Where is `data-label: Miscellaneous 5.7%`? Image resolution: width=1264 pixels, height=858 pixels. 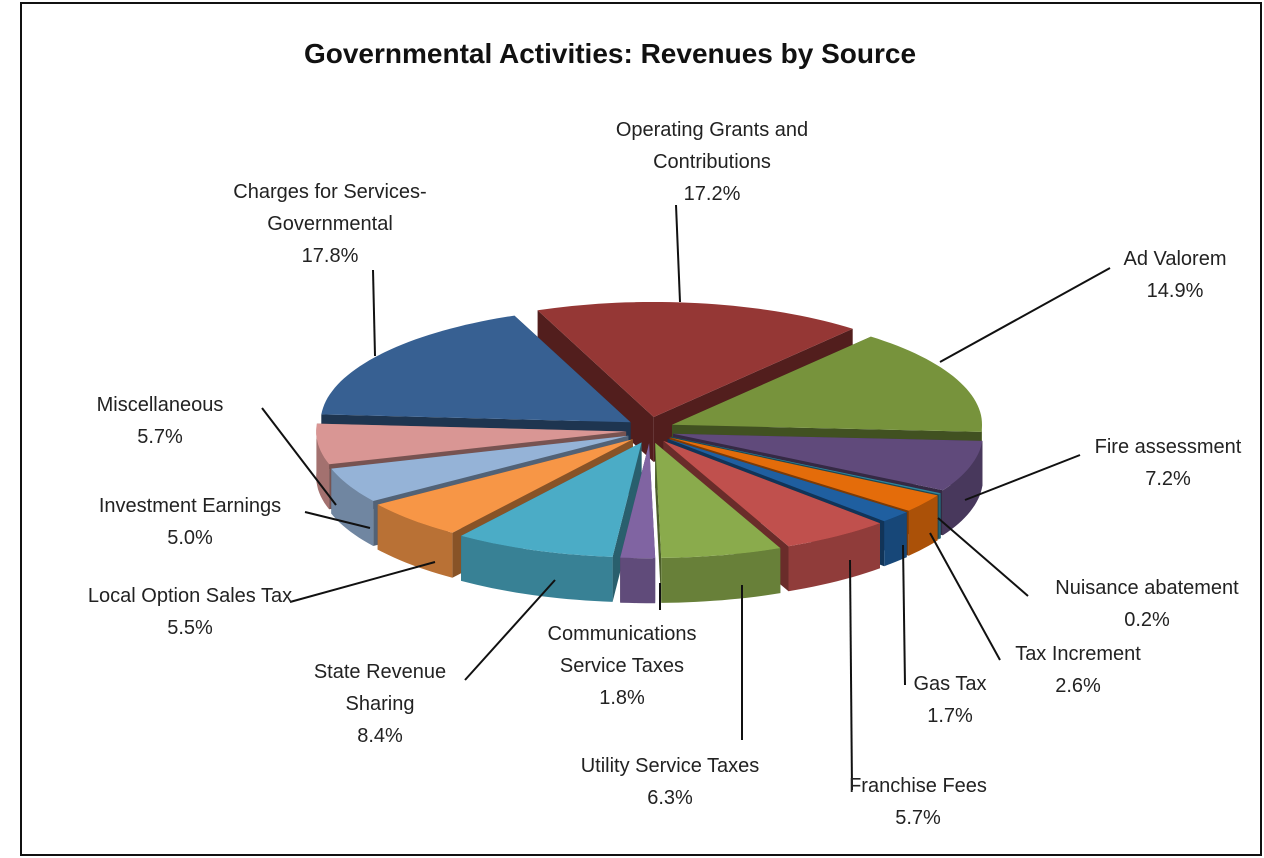
data-label: Miscellaneous 5.7% is located at coordinates (160, 421).